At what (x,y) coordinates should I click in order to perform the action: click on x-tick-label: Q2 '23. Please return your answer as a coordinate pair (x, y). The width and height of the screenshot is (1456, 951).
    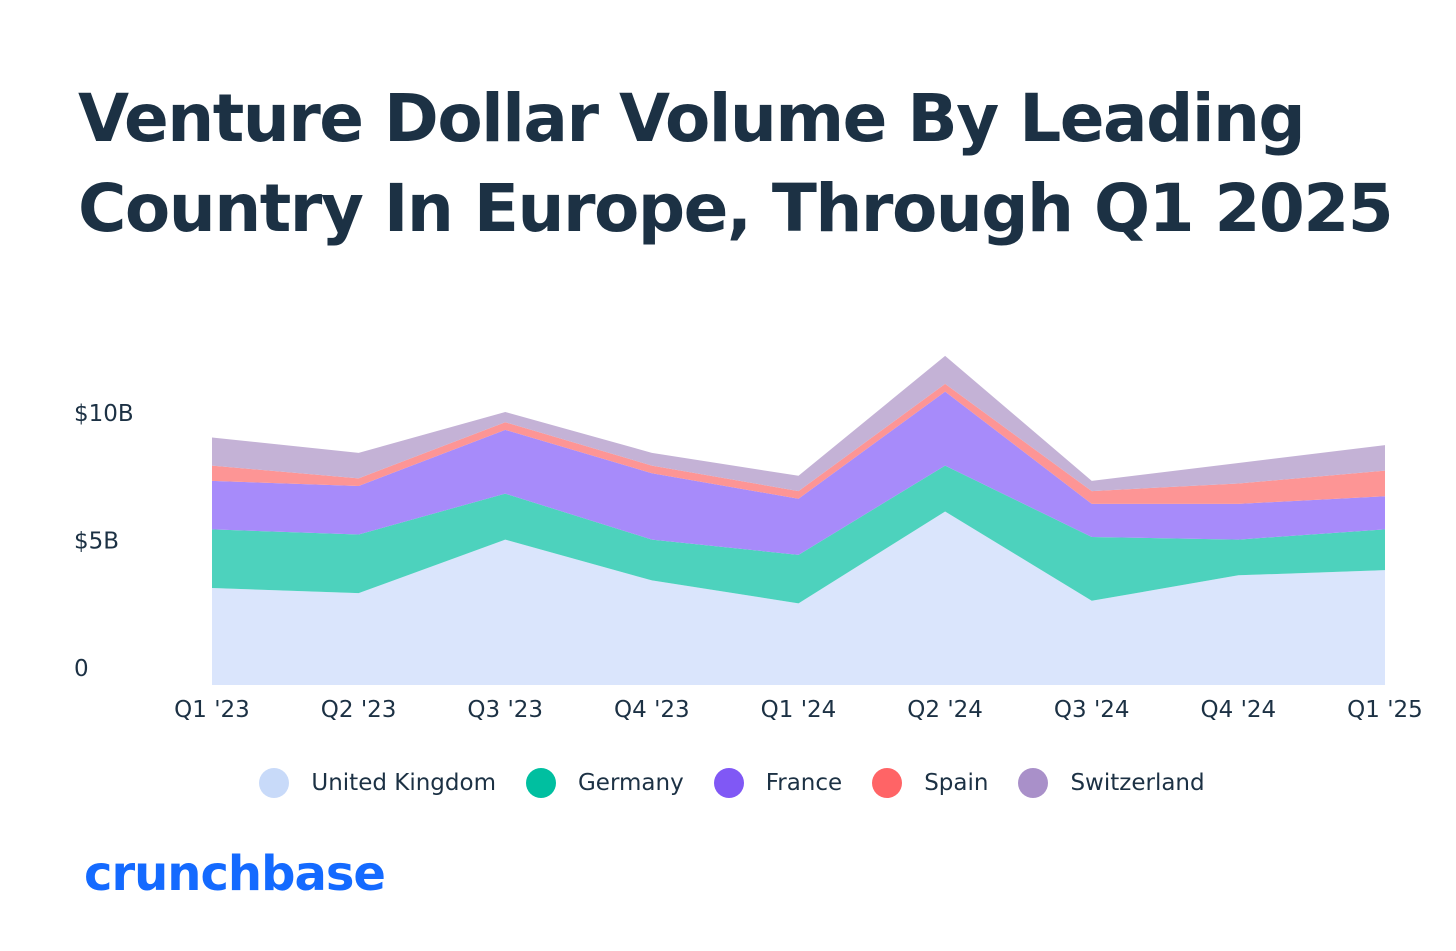
    Looking at the image, I should click on (359, 710).